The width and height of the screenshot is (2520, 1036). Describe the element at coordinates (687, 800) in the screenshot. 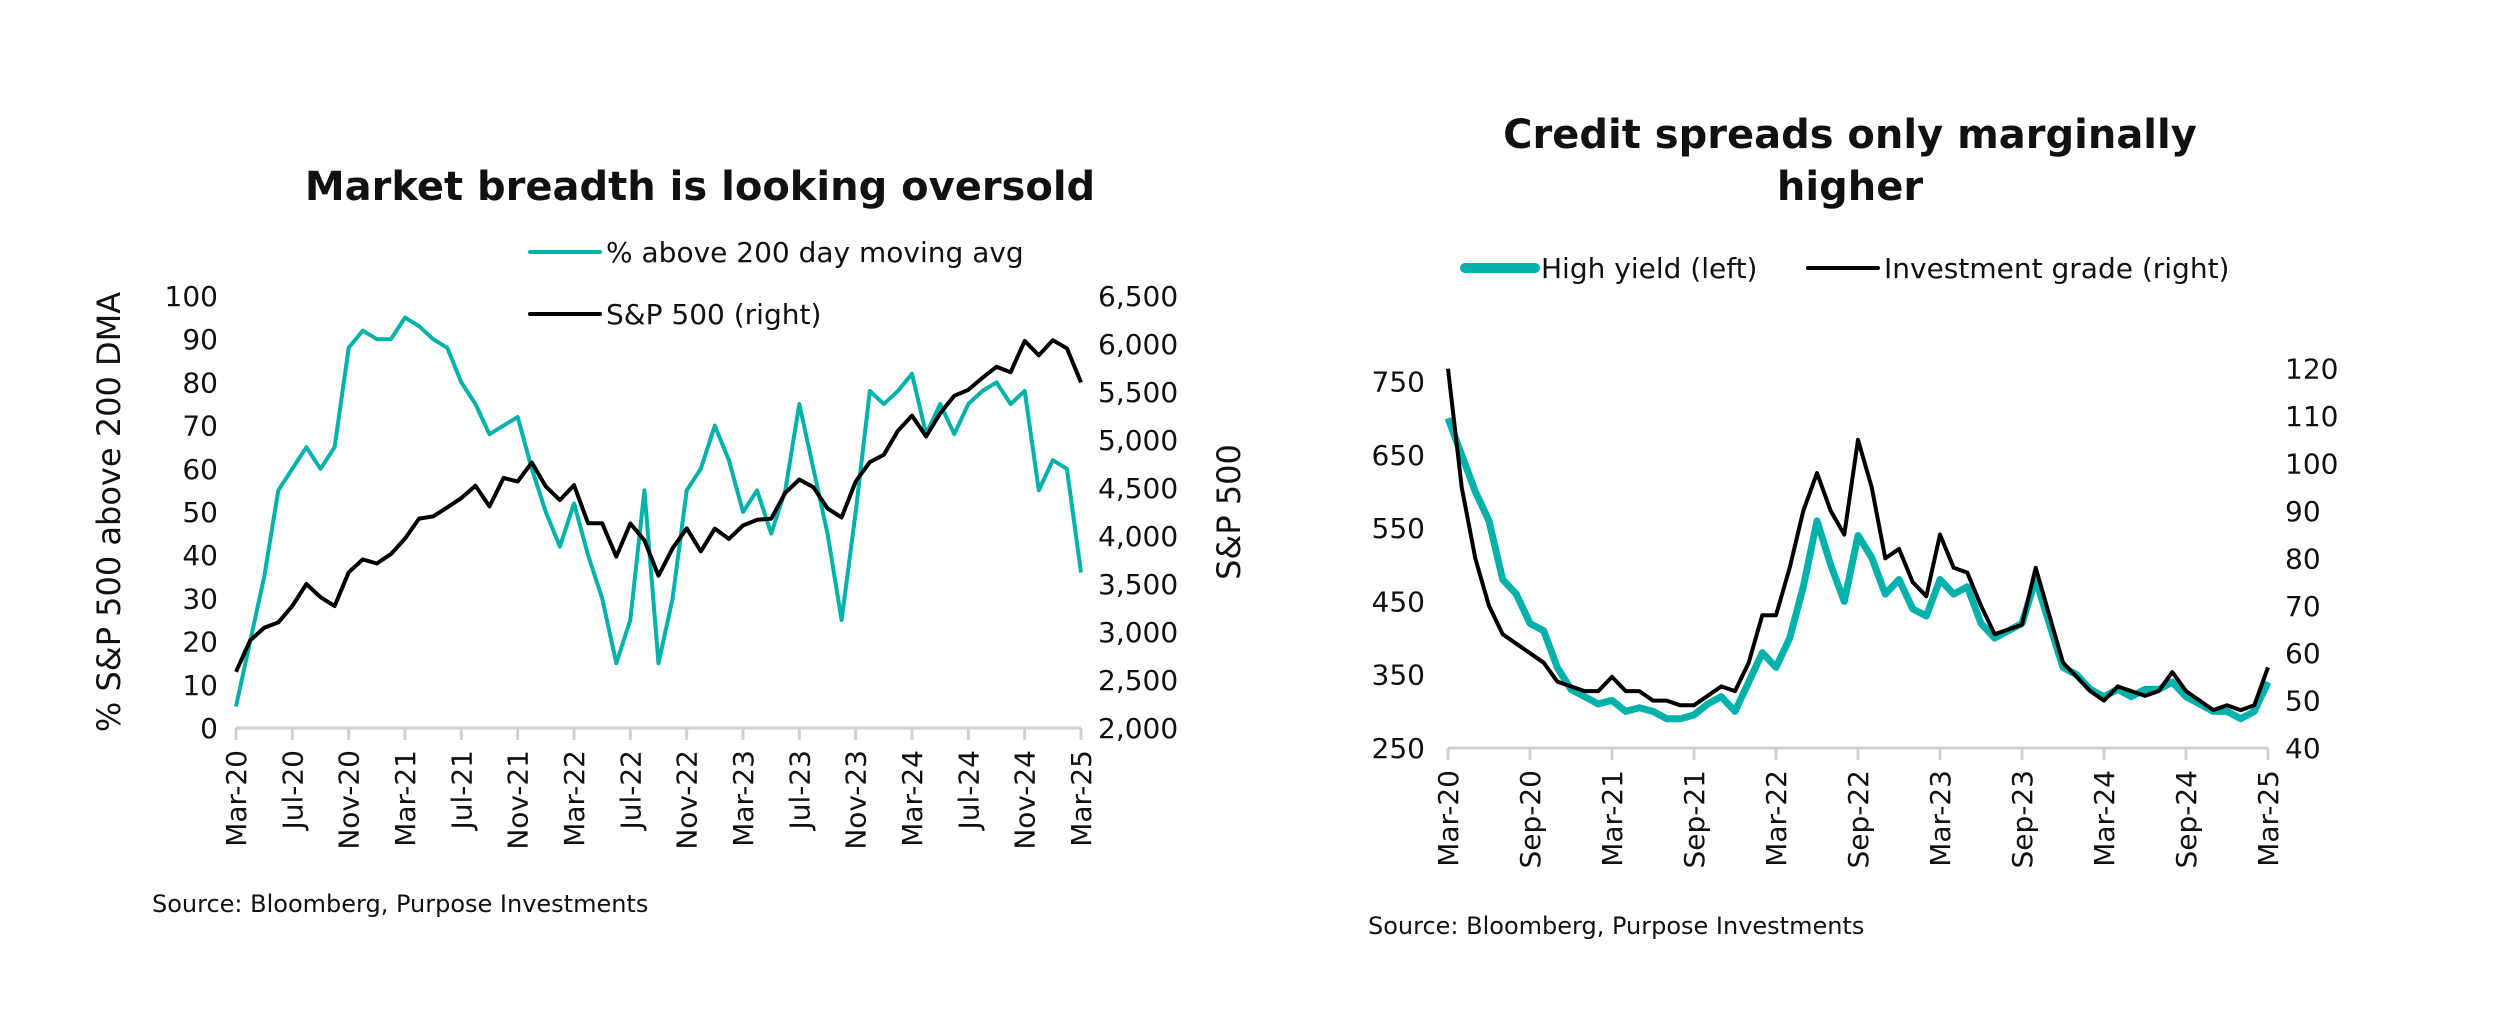

I see `x-tick-label: Nov-22` at that location.